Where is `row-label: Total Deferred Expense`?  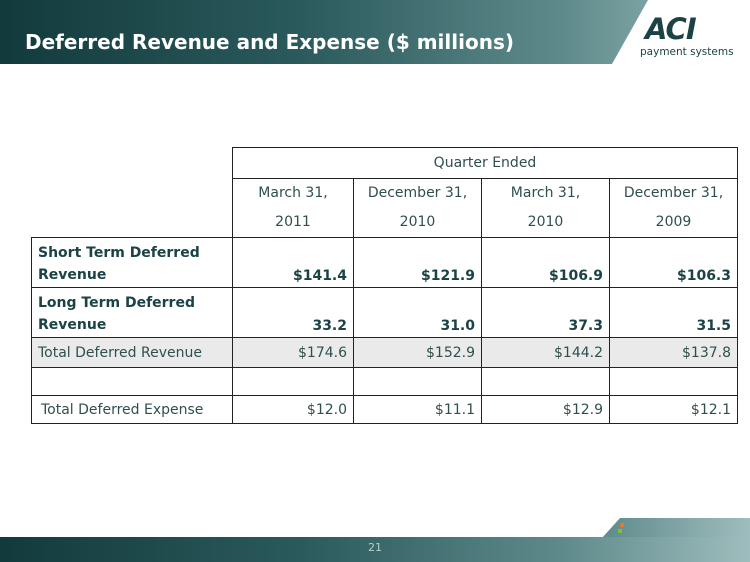
row-label: Total Deferred Expense is located at coordinates (132, 409).